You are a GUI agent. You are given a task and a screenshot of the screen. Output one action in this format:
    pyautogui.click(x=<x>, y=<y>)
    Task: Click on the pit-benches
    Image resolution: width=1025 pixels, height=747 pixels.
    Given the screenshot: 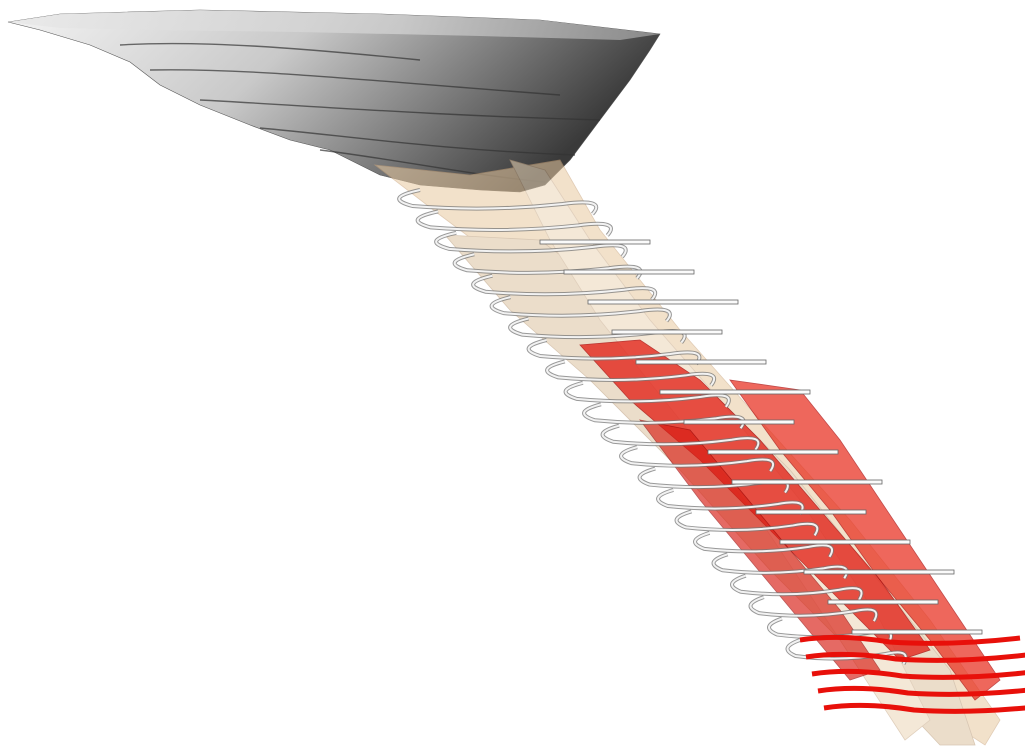 What is the action you would take?
    pyautogui.click(x=360, y=112)
    